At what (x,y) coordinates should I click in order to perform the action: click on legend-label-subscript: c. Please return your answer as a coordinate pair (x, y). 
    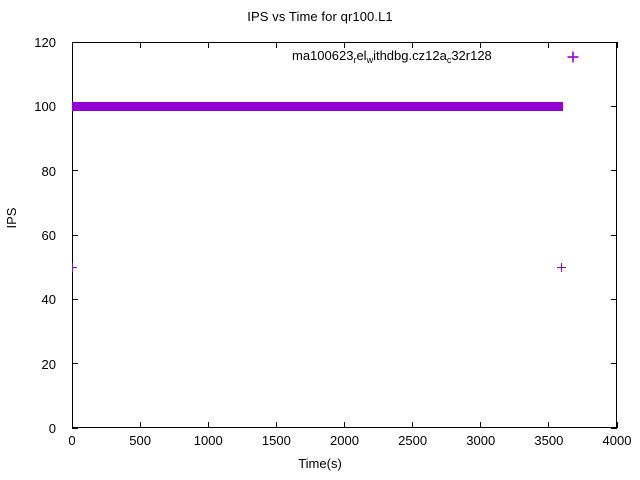
    Looking at the image, I should click on (449, 60).